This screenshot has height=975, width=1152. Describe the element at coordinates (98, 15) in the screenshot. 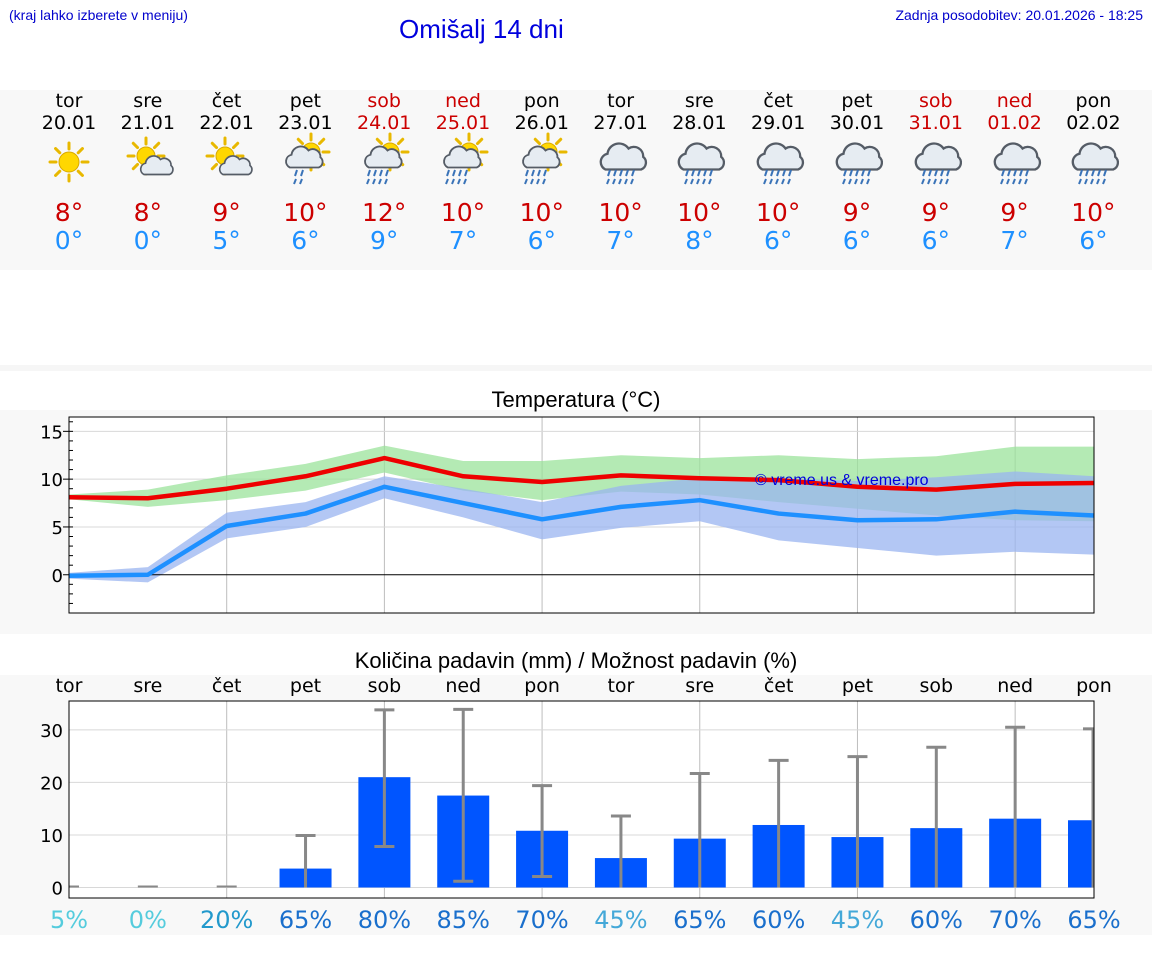

I see `location-menu-hint: (kraj lahko izberete v meniju)` at that location.